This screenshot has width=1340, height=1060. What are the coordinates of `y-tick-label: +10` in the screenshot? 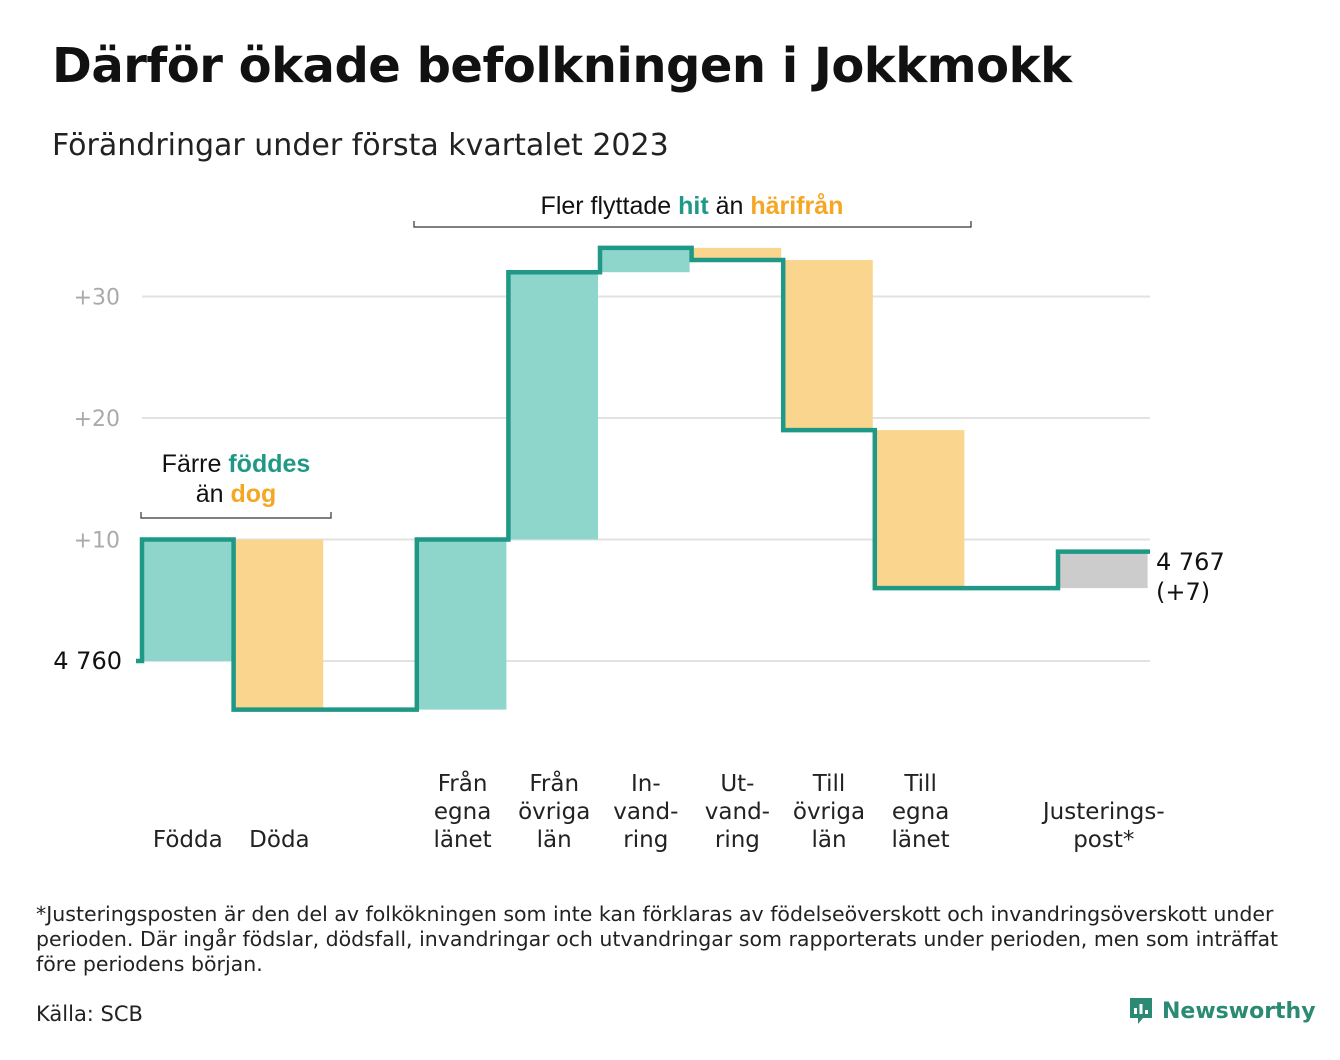 It's located at (97, 541).